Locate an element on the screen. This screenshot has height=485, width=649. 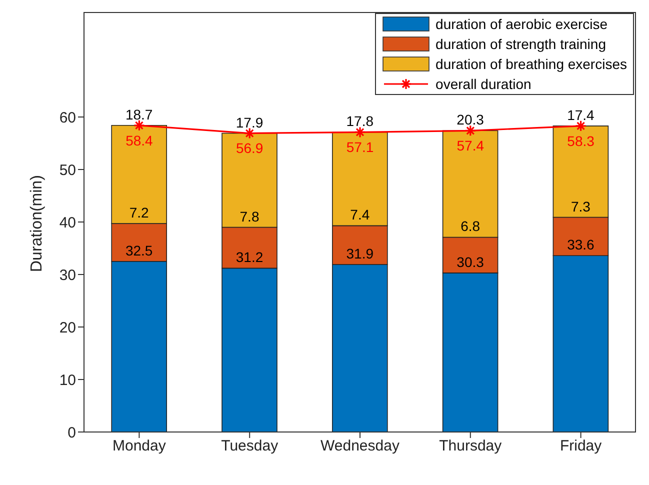
y-tick-label: 30 is located at coordinates (67, 275).